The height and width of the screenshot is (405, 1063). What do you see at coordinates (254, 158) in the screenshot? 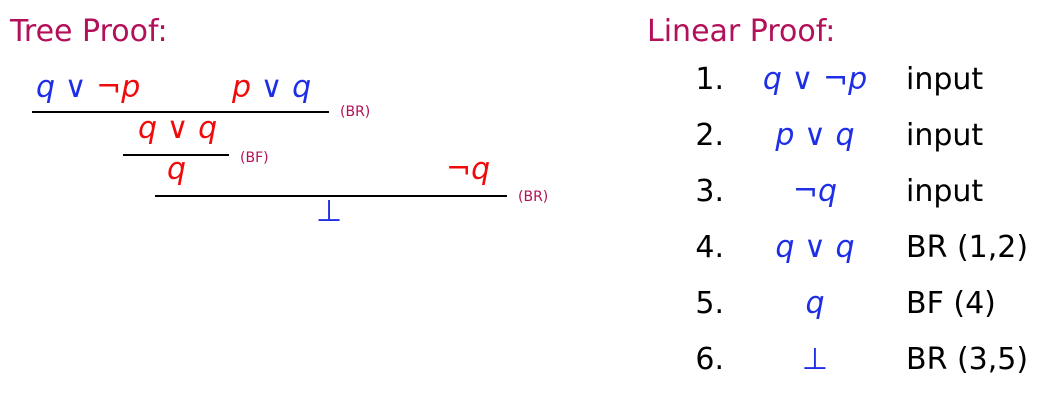
I see `tree-rule-label-bf: (BF)` at bounding box center [254, 158].